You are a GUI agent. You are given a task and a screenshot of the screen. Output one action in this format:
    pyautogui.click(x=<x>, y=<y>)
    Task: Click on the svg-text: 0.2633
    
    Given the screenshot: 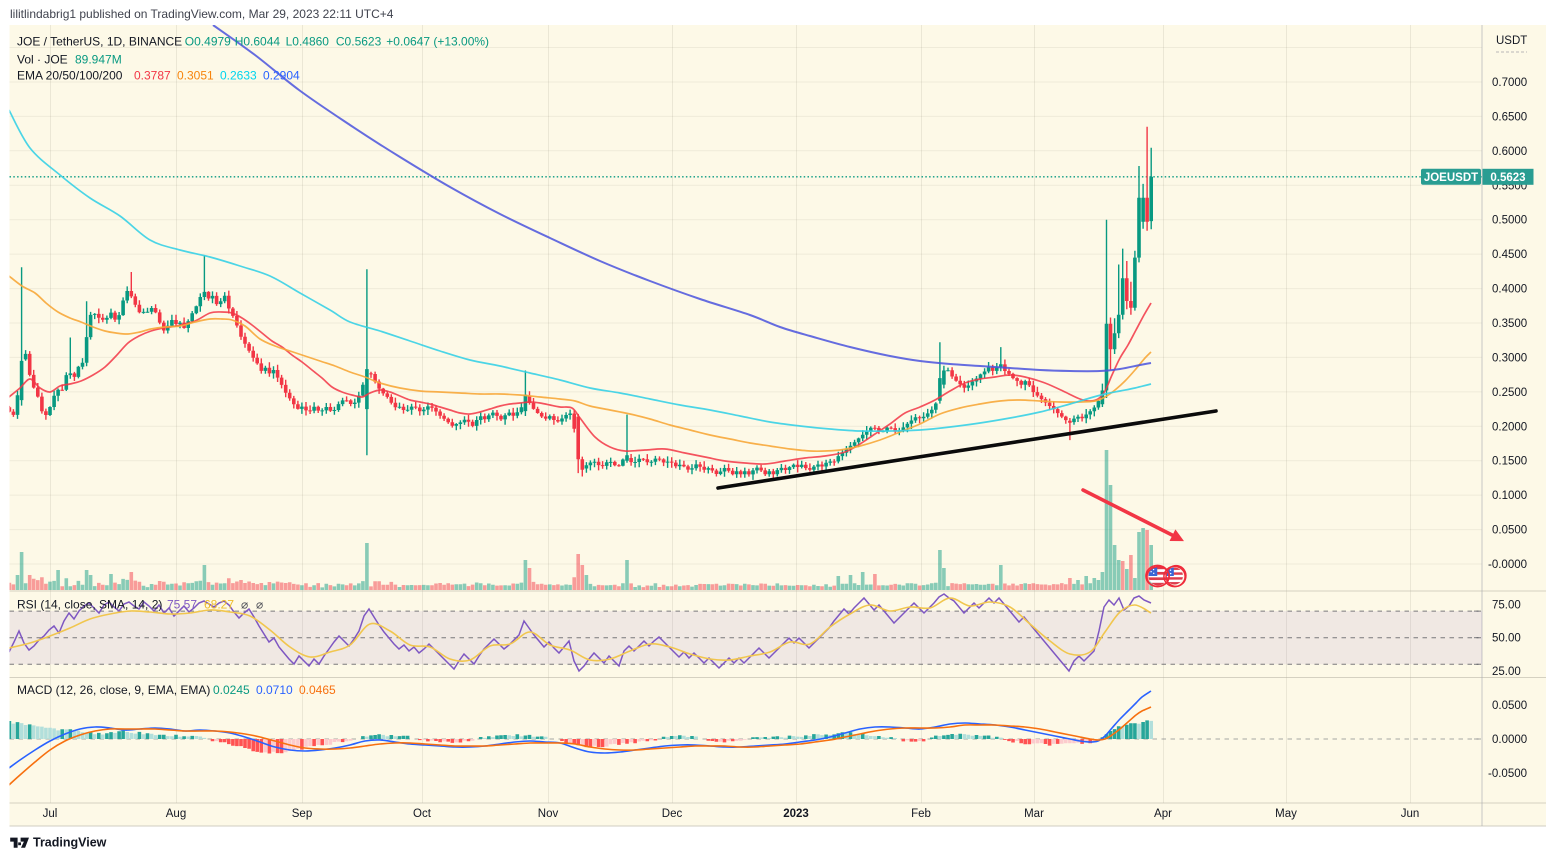 What is the action you would take?
    pyautogui.click(x=238, y=76)
    